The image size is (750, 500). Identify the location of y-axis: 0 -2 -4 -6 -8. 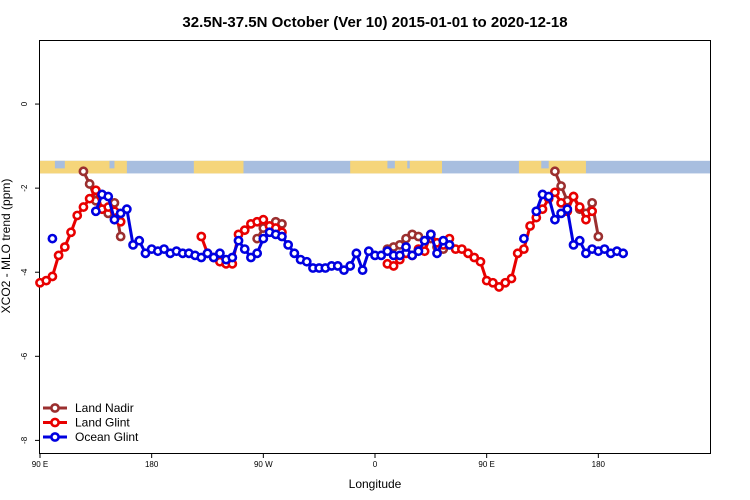
(30, 272).